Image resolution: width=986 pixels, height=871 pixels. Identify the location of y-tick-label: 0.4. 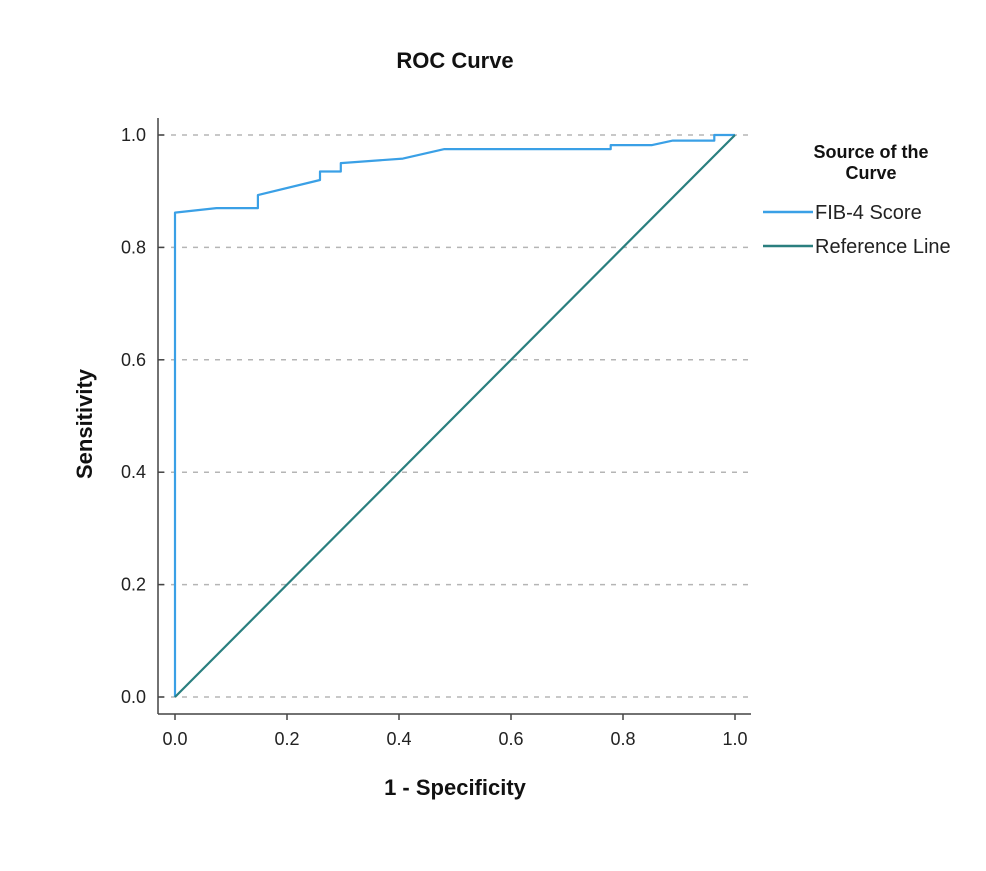
(133, 472).